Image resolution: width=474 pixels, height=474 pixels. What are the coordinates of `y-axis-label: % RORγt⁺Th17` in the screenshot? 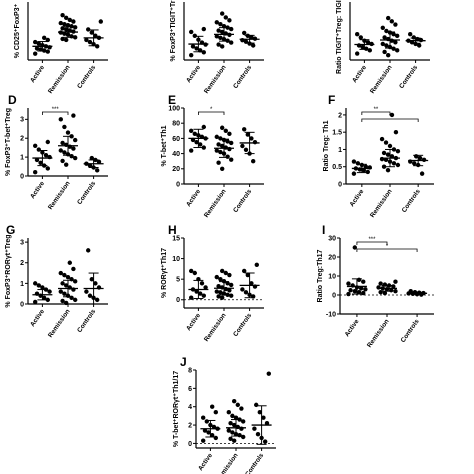 It's located at (164, 273).